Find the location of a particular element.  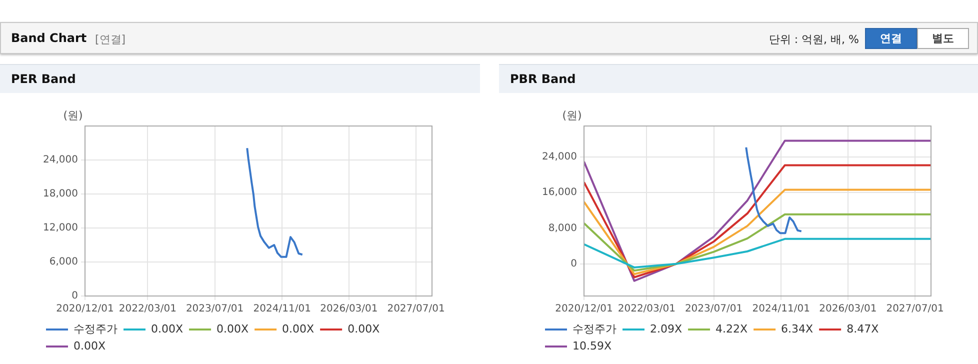

y-tick-label: 6,000 is located at coordinates (63, 262).